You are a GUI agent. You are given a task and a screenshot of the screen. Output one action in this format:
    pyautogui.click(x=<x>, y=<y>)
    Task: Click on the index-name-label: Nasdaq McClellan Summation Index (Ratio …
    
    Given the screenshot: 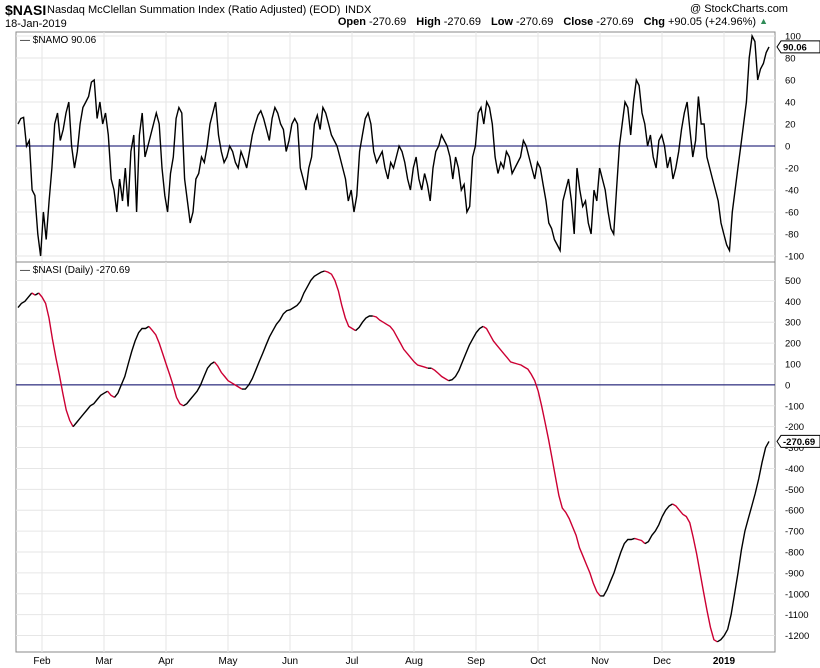 What is the action you would take?
    pyautogui.click(x=194, y=10)
    